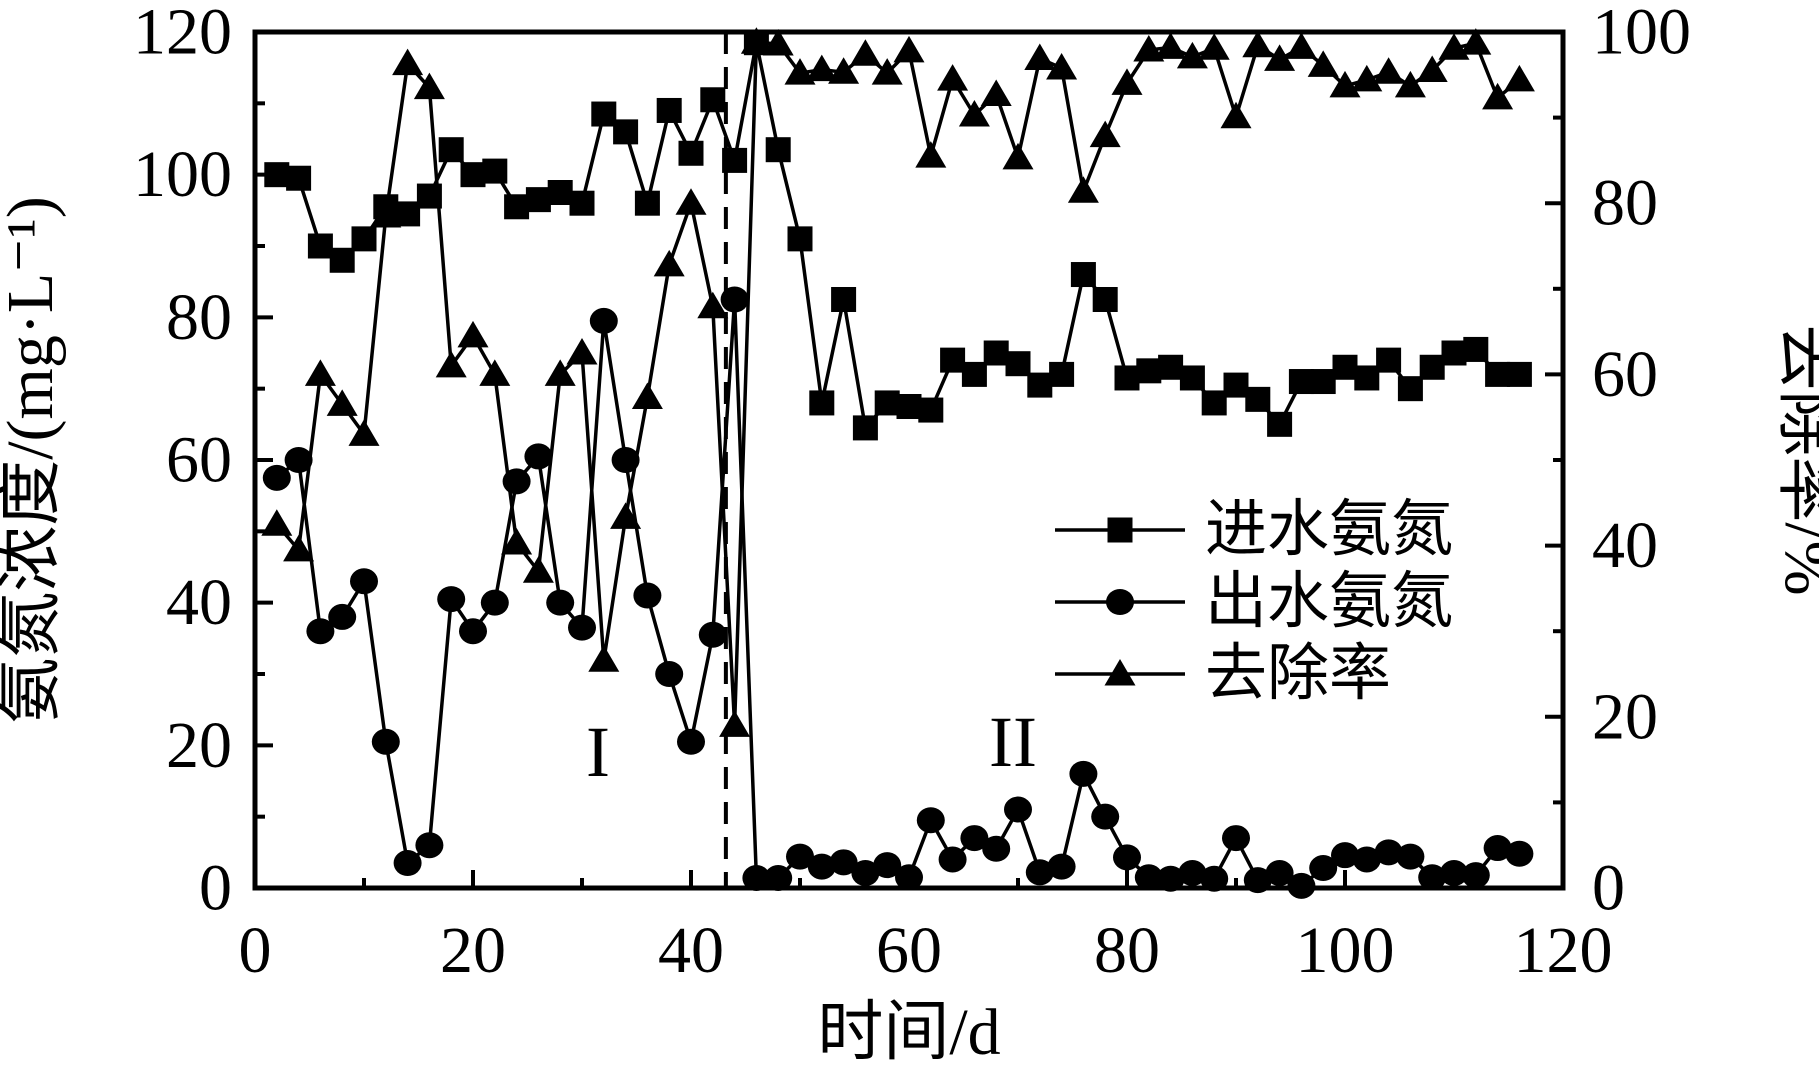 The image size is (1819, 1067). What do you see at coordinates (1329, 602) in the screenshot?
I see `legend-label: 出水氨氮` at bounding box center [1329, 602].